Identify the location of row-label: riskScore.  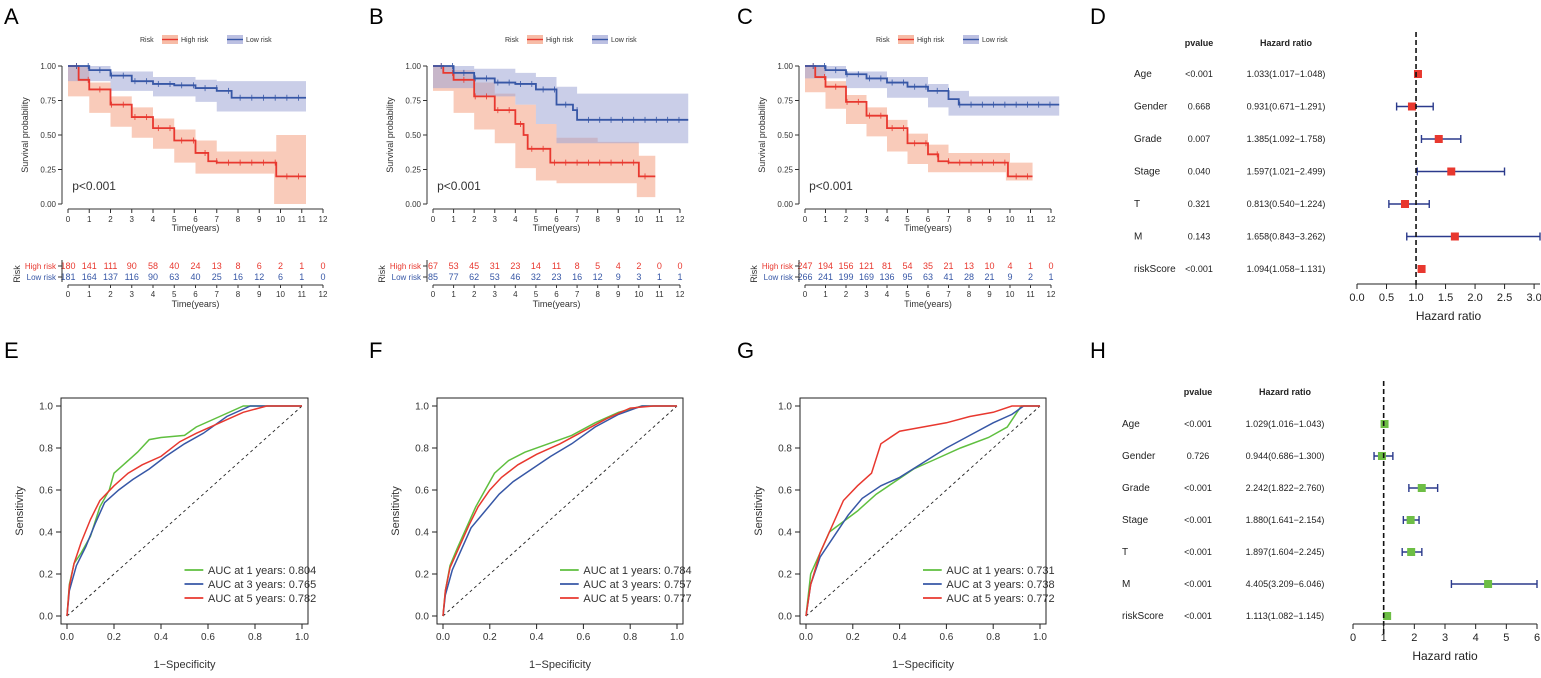
(1155, 269).